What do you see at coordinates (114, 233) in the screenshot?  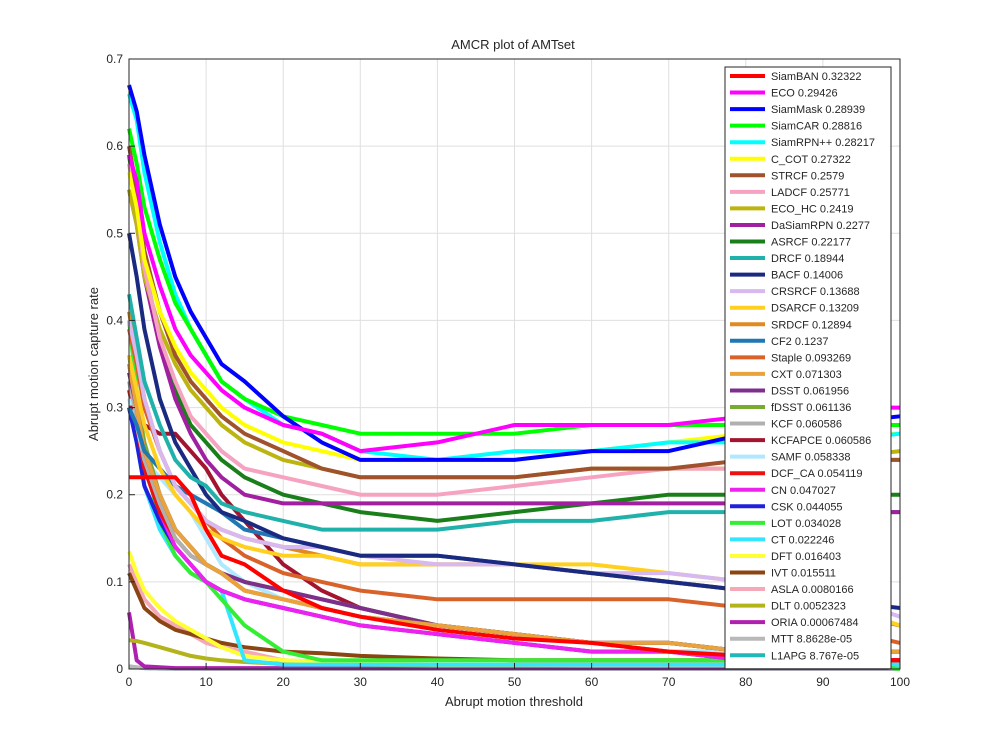 I see `y-tick-label: 0.5` at bounding box center [114, 233].